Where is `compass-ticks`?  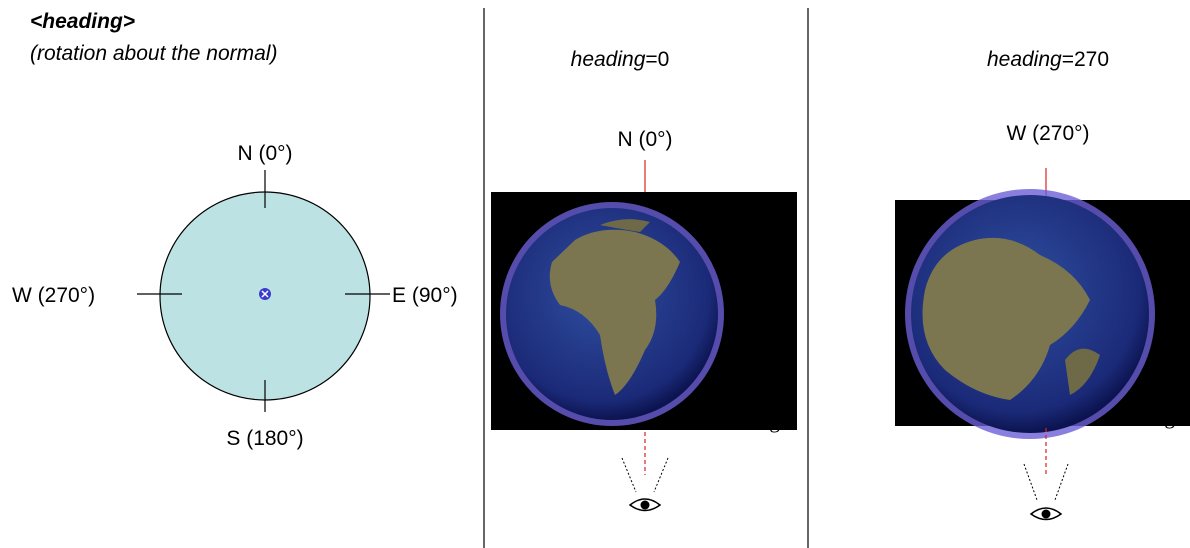
compass-ticks is located at coordinates (263, 291).